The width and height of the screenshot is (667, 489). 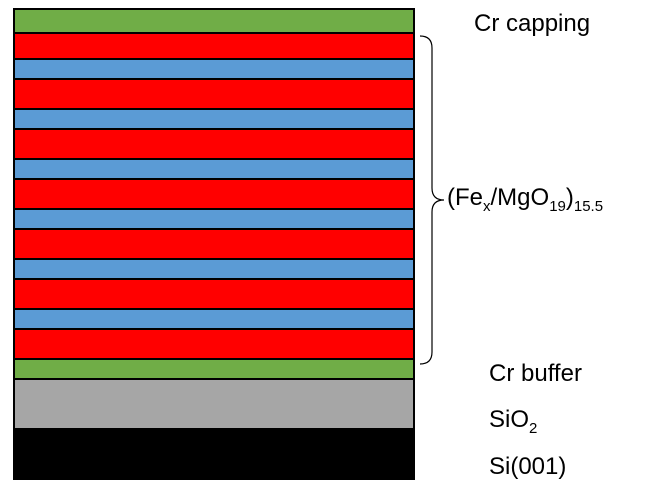 I want to click on sio2-subscript: 2, so click(x=533, y=428).